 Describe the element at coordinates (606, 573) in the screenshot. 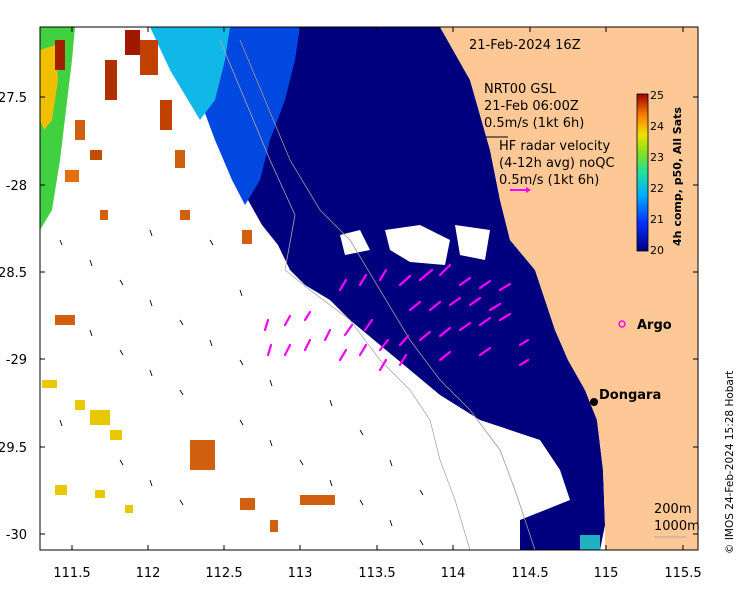

I see `x-tick-label: 115` at that location.